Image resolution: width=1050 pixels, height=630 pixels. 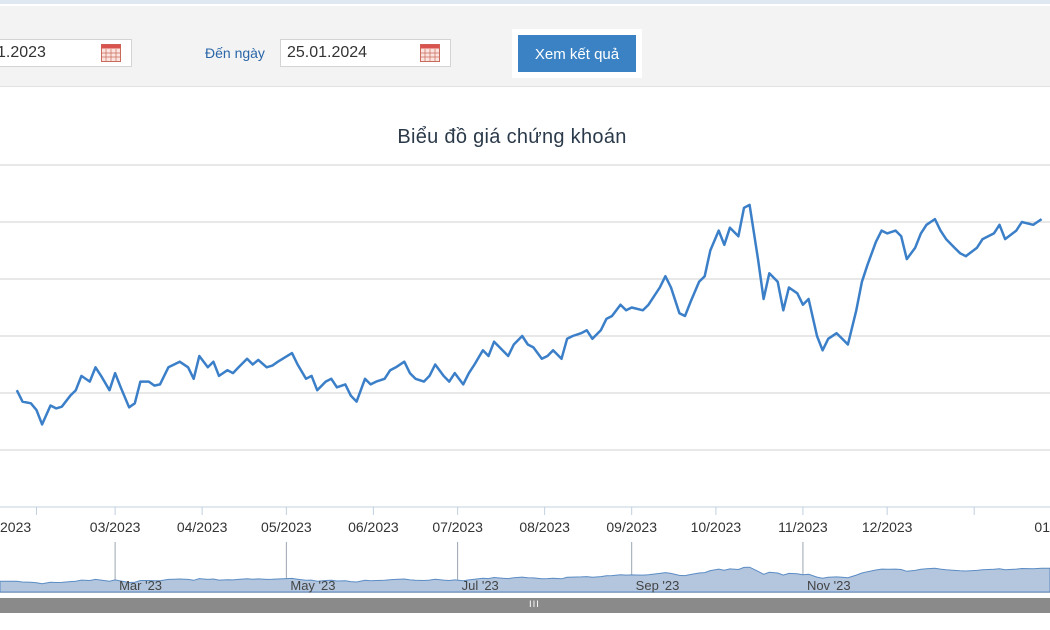 I want to click on navigator-label-3: Sep '23, so click(x=658, y=585).